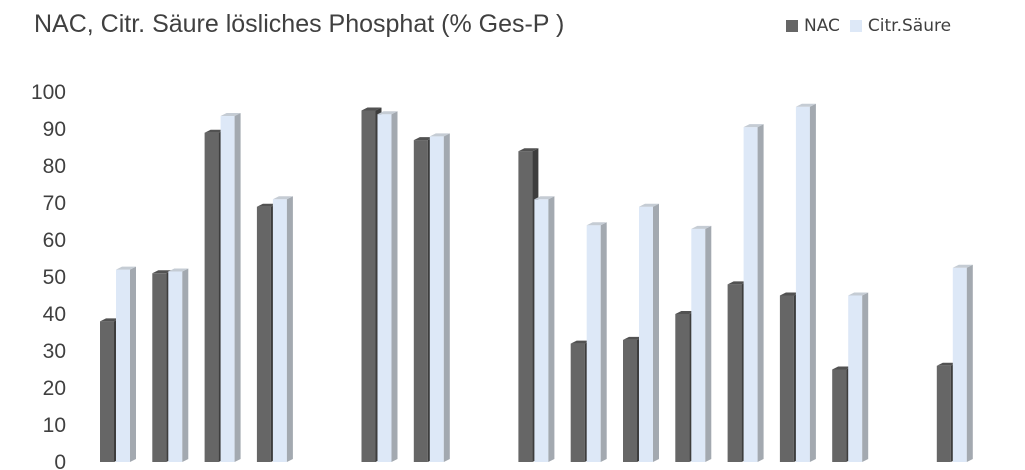  What do you see at coordinates (54, 129) in the screenshot?
I see `y-tick-label: 90` at bounding box center [54, 129].